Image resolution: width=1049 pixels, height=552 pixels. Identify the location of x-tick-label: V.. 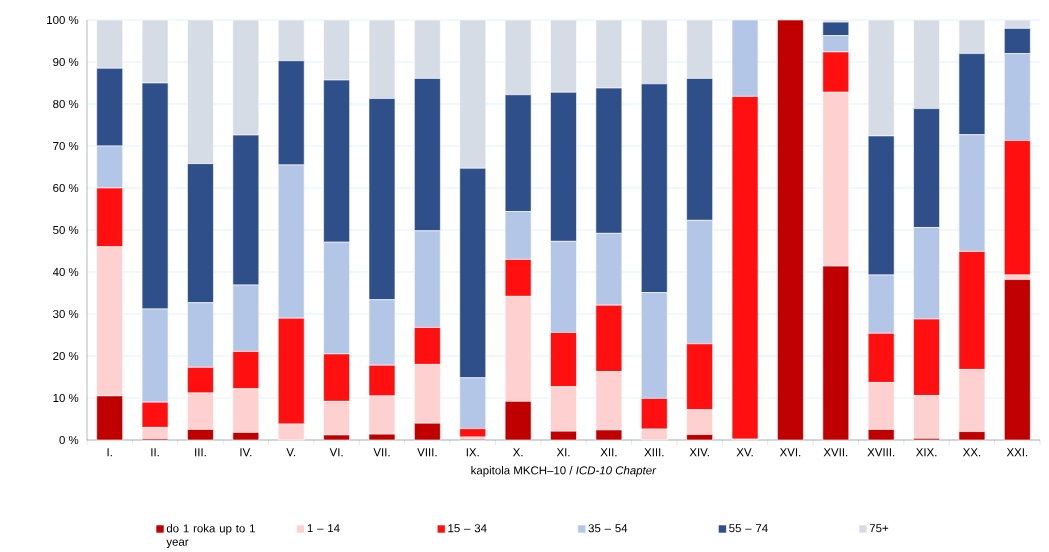
(291, 452).